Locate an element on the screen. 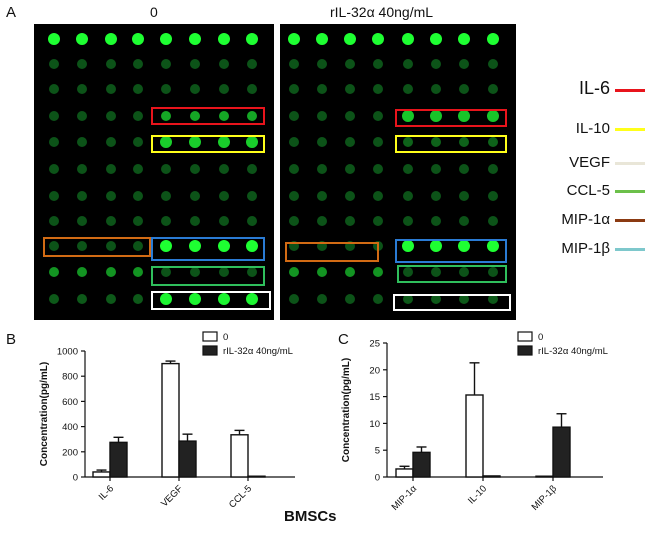 The image size is (650, 535). x-tick-label: CCL-5 is located at coordinates (240, 496).